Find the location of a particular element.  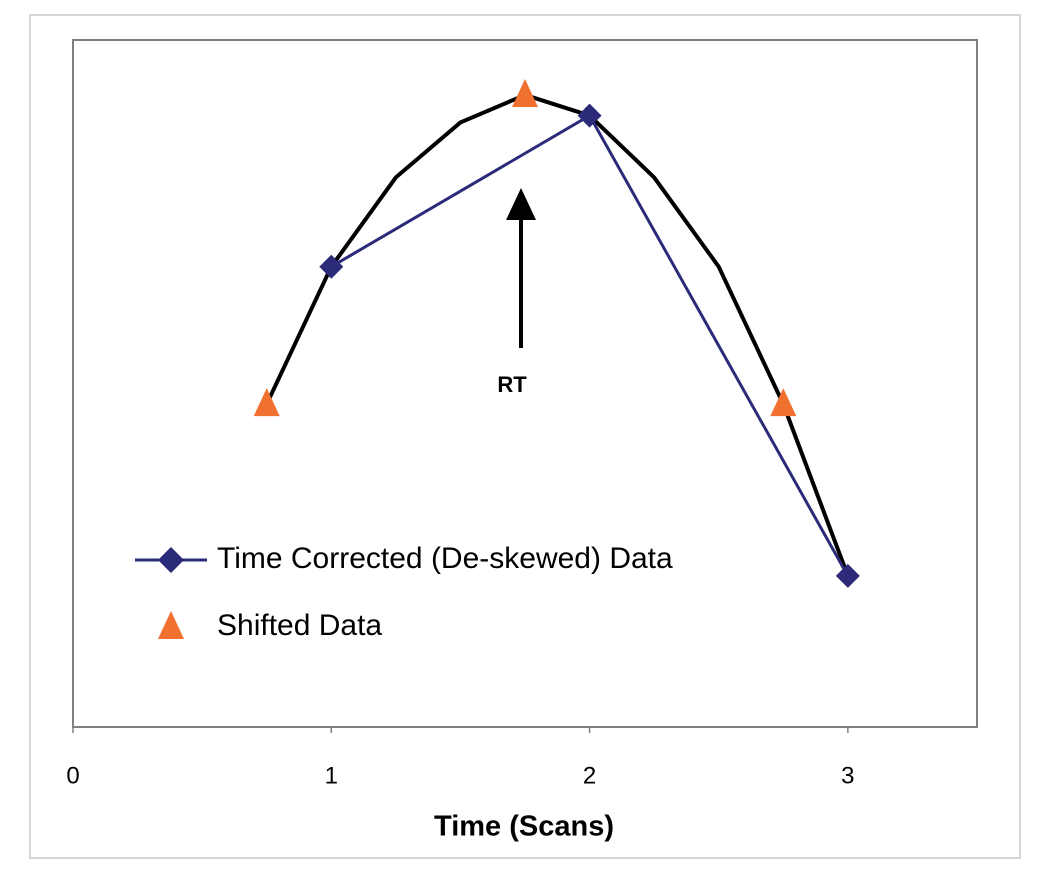

x-tick-label: 3 is located at coordinates (847, 775).